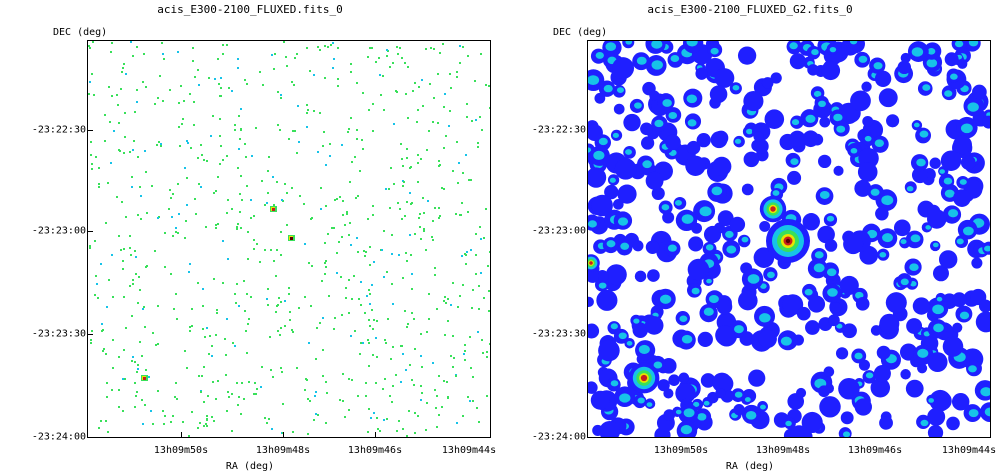 The width and height of the screenshot is (1000, 476). I want to click on left-xtick-2: 13h09m48s, so click(283, 450).